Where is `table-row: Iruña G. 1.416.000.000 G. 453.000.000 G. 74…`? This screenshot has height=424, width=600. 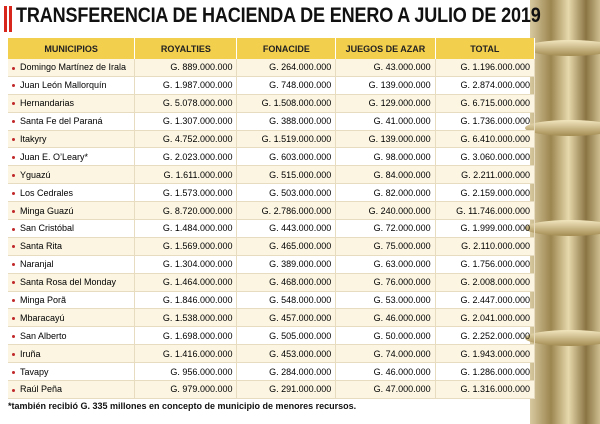 table-row: Iruña G. 1.416.000.000 G. 453.000.000 G. 74… is located at coordinates (272, 354).